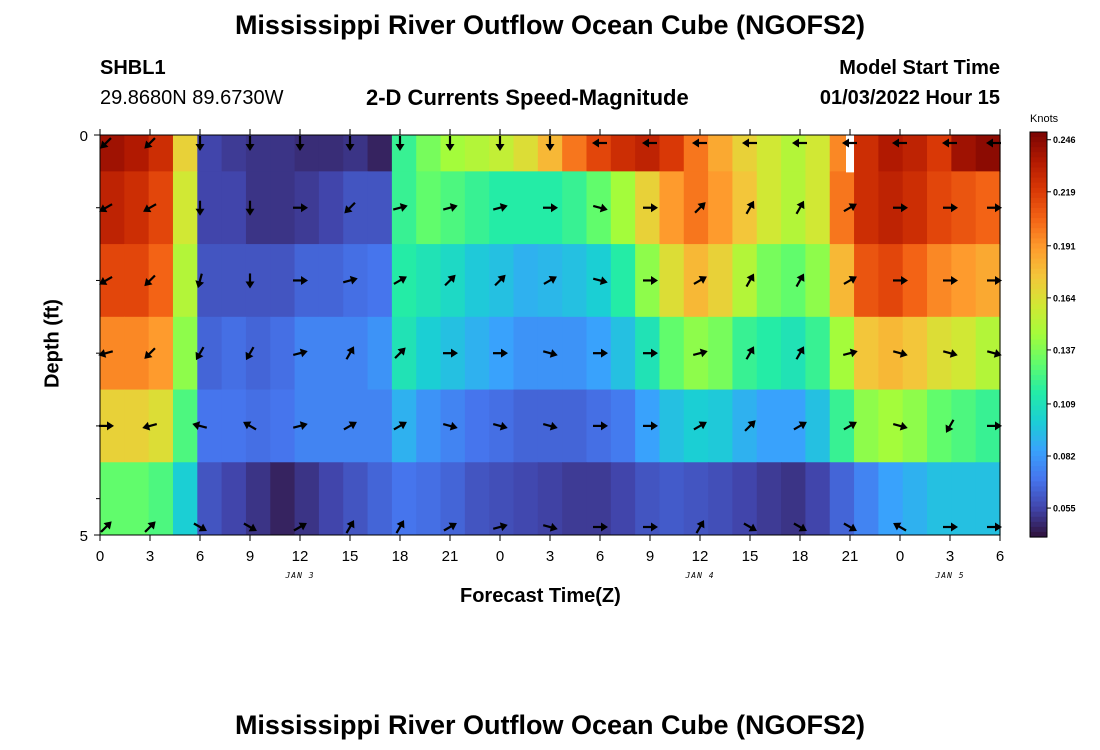  What do you see at coordinates (1038, 334) in the screenshot?
I see `colorbar-border` at bounding box center [1038, 334].